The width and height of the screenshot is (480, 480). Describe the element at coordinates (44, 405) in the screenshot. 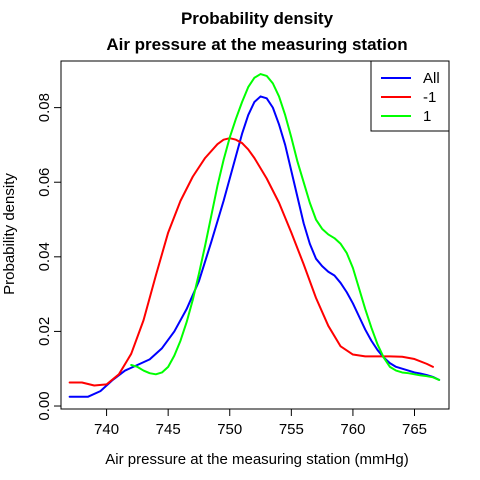

I see `y-tick-label-0: 0.00` at that location.